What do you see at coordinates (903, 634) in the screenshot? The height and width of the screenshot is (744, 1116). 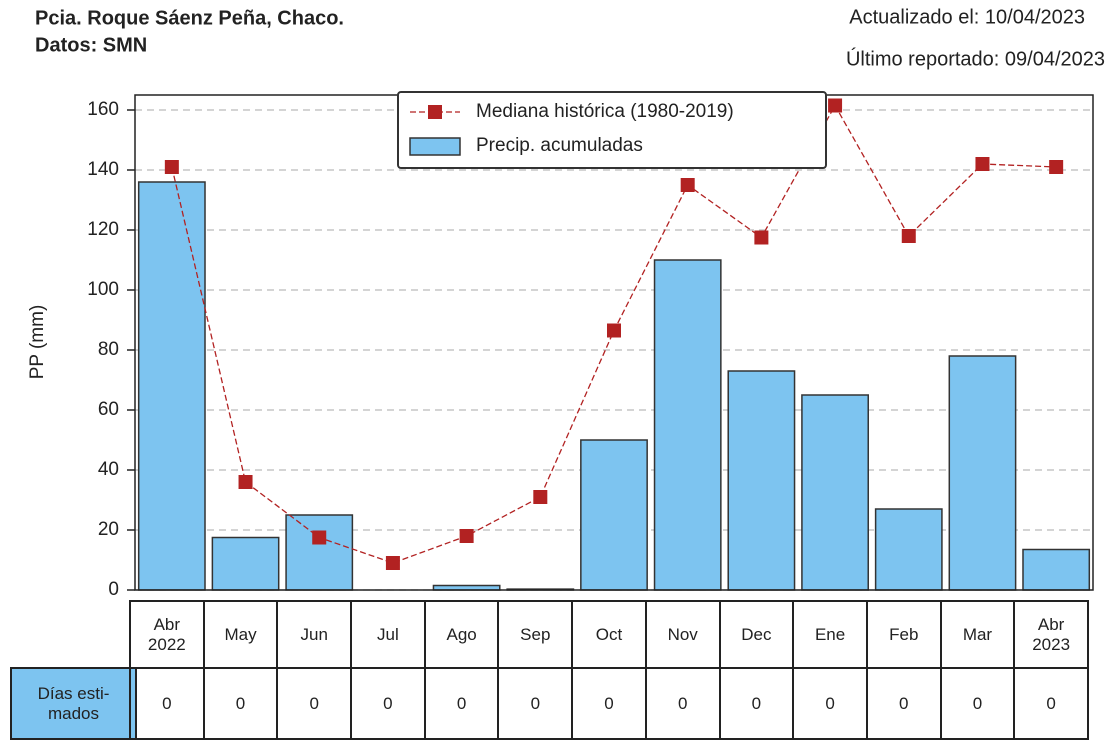 I see `category-cell: Feb` at bounding box center [903, 634].